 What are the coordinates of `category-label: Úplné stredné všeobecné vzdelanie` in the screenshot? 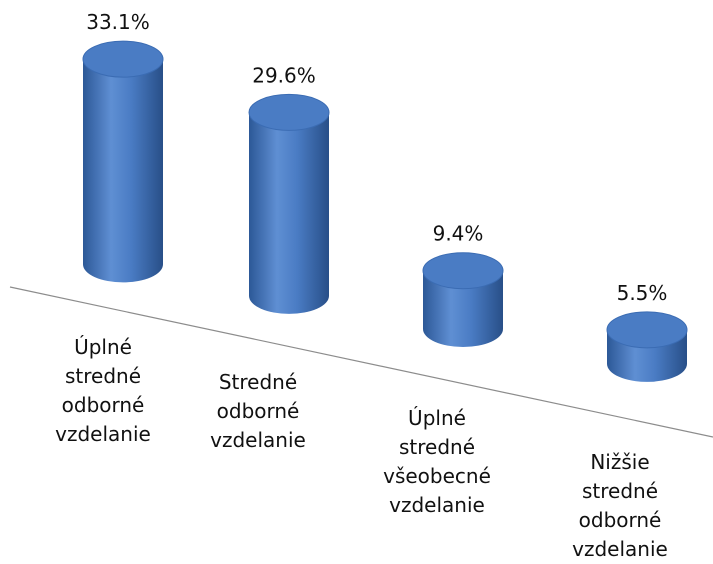 It's located at (437, 461).